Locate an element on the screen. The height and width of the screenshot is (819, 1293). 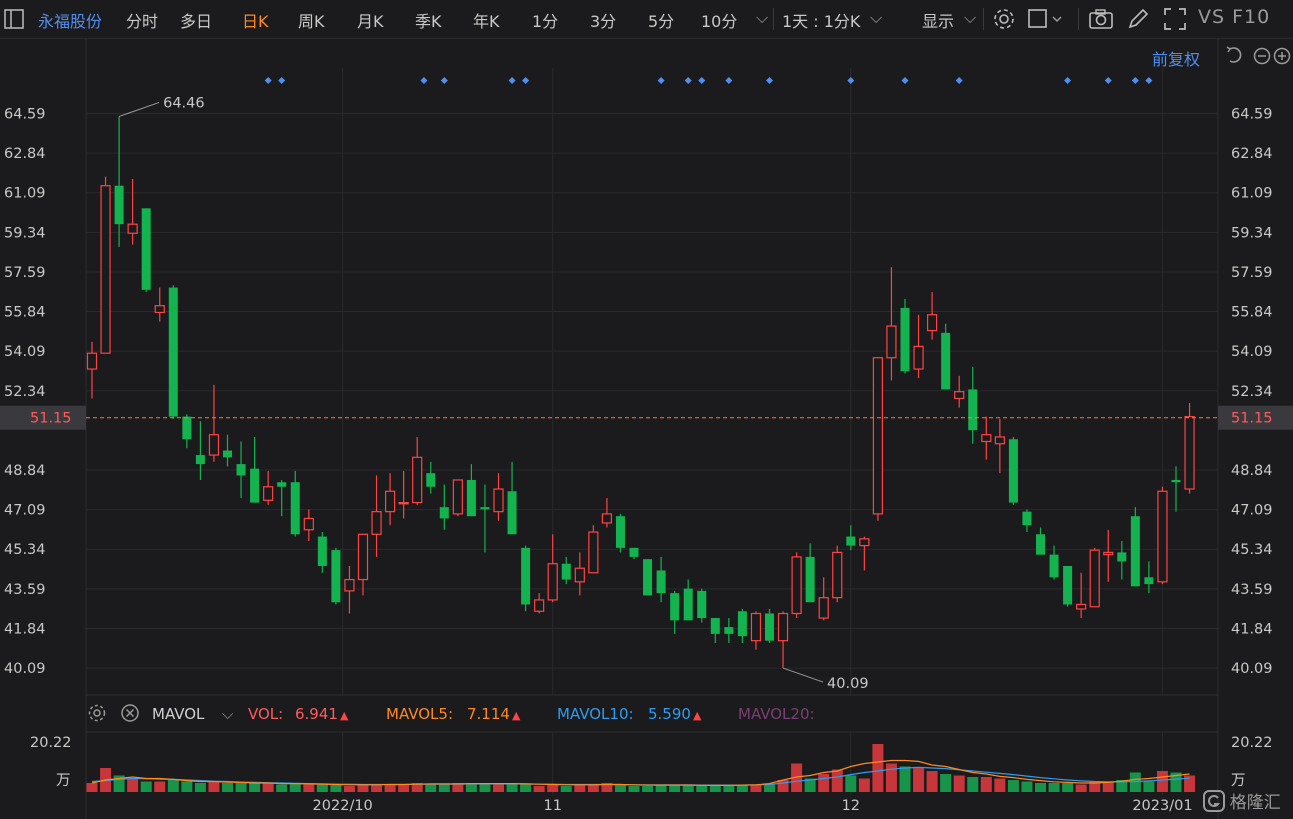
tab-5min: 5分 is located at coordinates (661, 21).